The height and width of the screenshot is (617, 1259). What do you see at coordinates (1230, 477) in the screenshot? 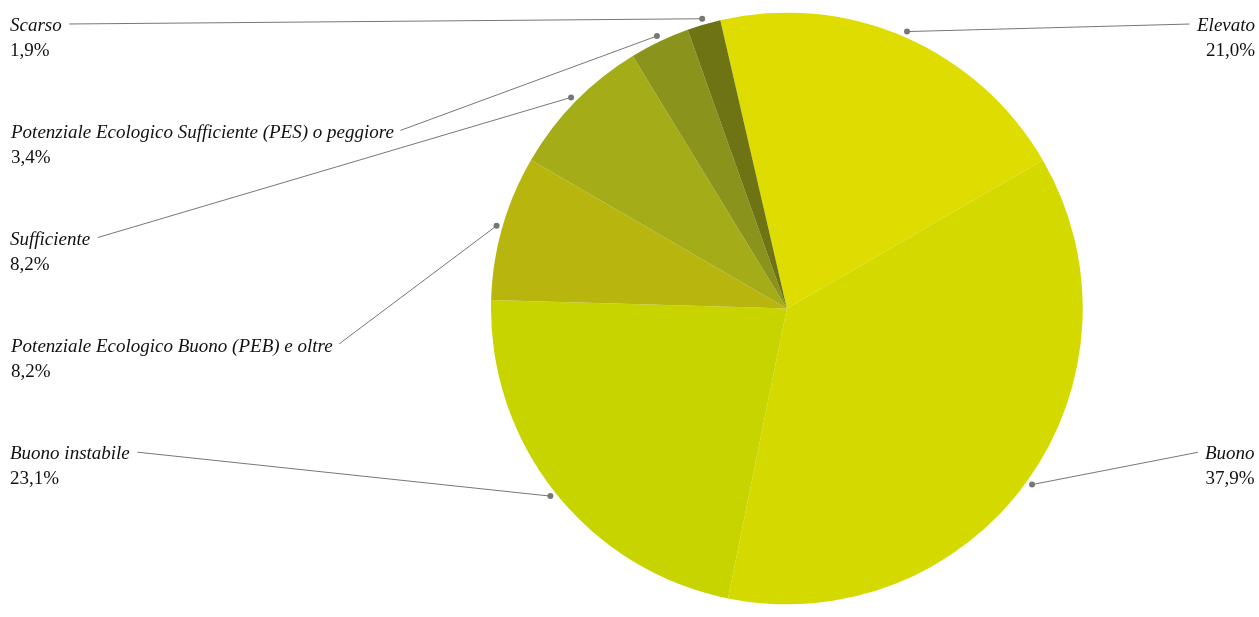
I see `data-label: 37,9%` at bounding box center [1230, 477].